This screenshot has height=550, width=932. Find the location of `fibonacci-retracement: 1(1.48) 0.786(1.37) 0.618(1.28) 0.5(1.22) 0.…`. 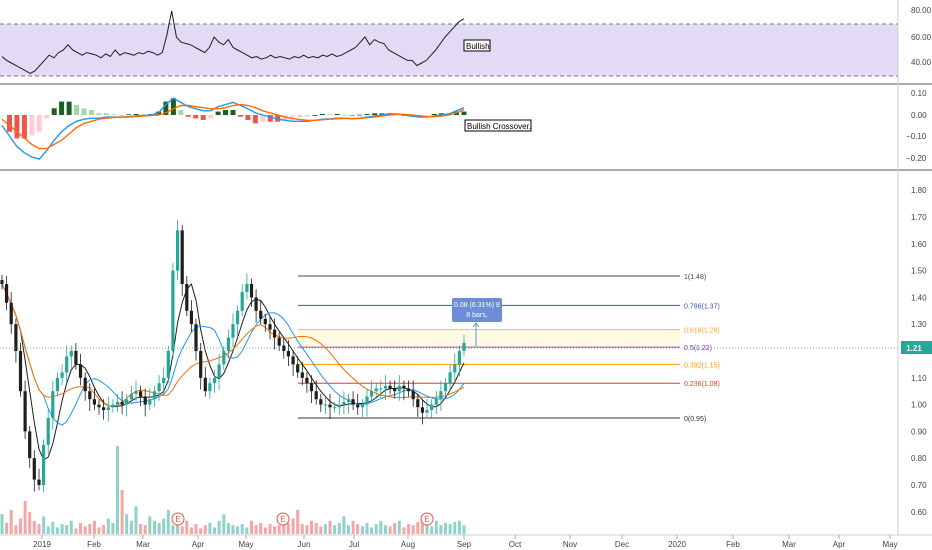

fibonacci-retracement: 1(1.48) 0.786(1.37) 0.618(1.28) 0.5(1.22) 0.… is located at coordinates (509, 348).